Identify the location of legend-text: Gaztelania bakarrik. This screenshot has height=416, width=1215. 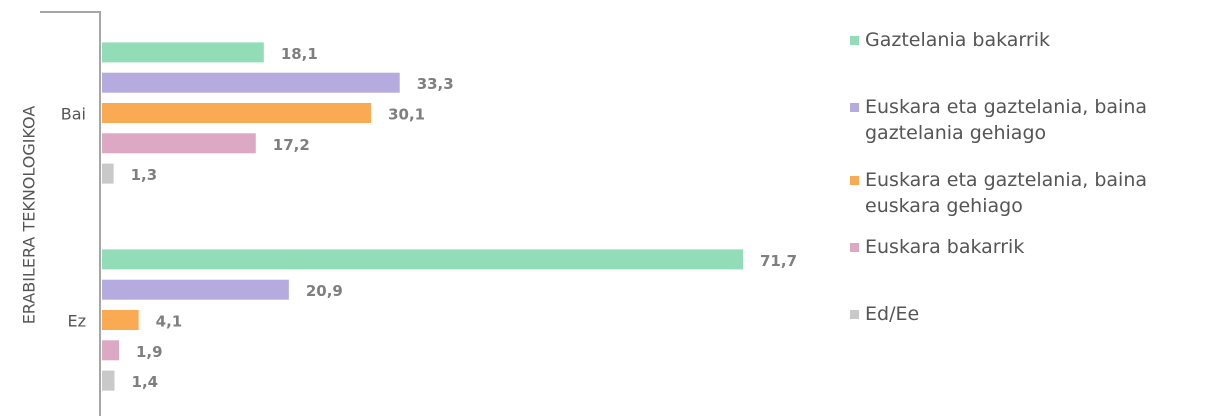
(957, 40).